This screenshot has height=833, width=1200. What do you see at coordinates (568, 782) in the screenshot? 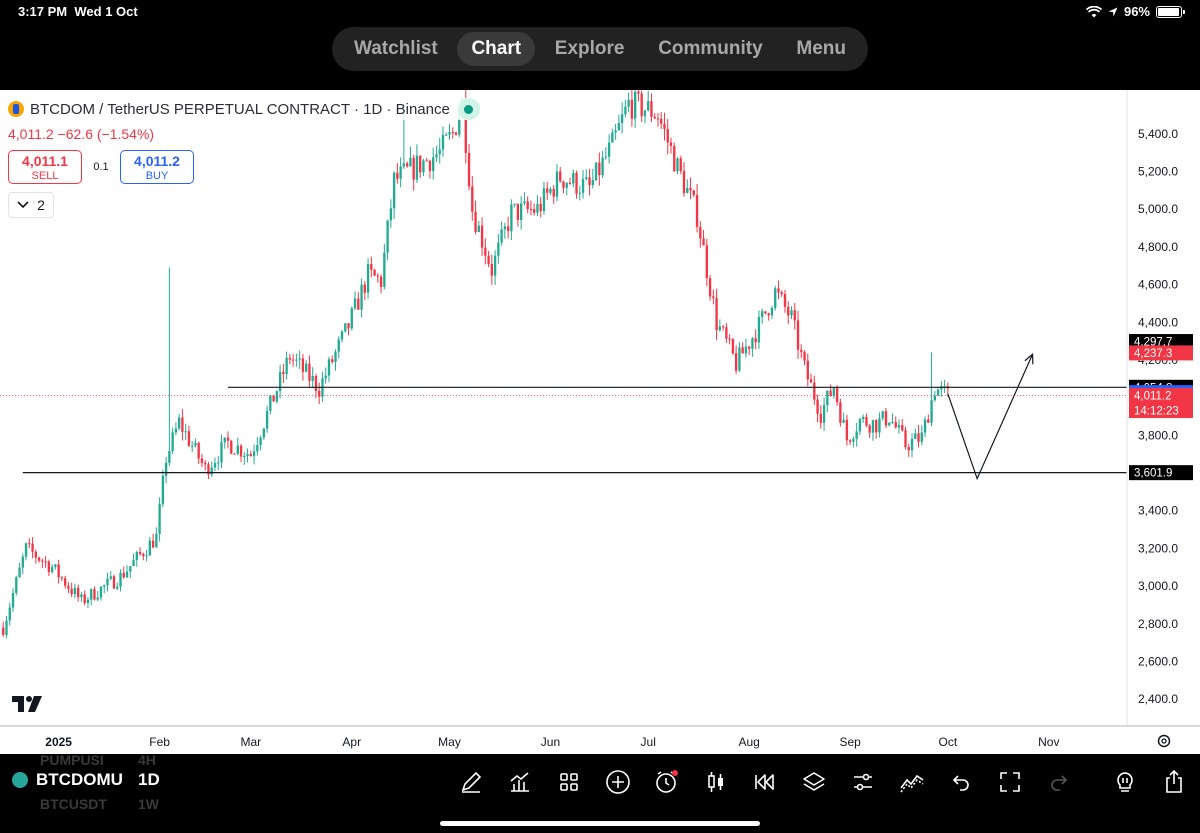
I see `layouts-icon` at bounding box center [568, 782].